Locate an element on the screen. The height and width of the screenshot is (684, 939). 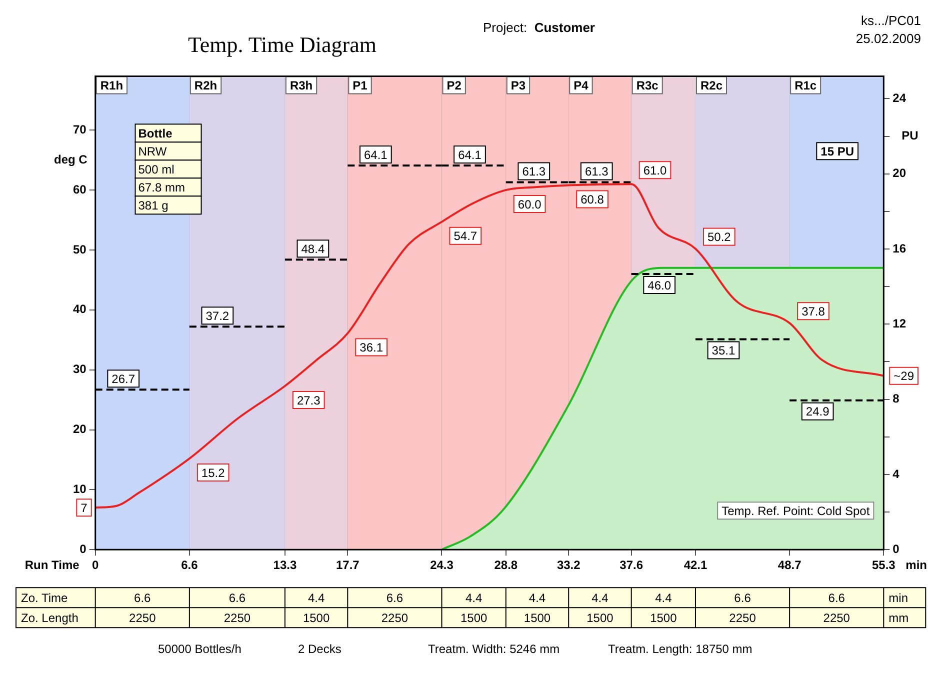
y-tick-label: 50 is located at coordinates (79, 249).